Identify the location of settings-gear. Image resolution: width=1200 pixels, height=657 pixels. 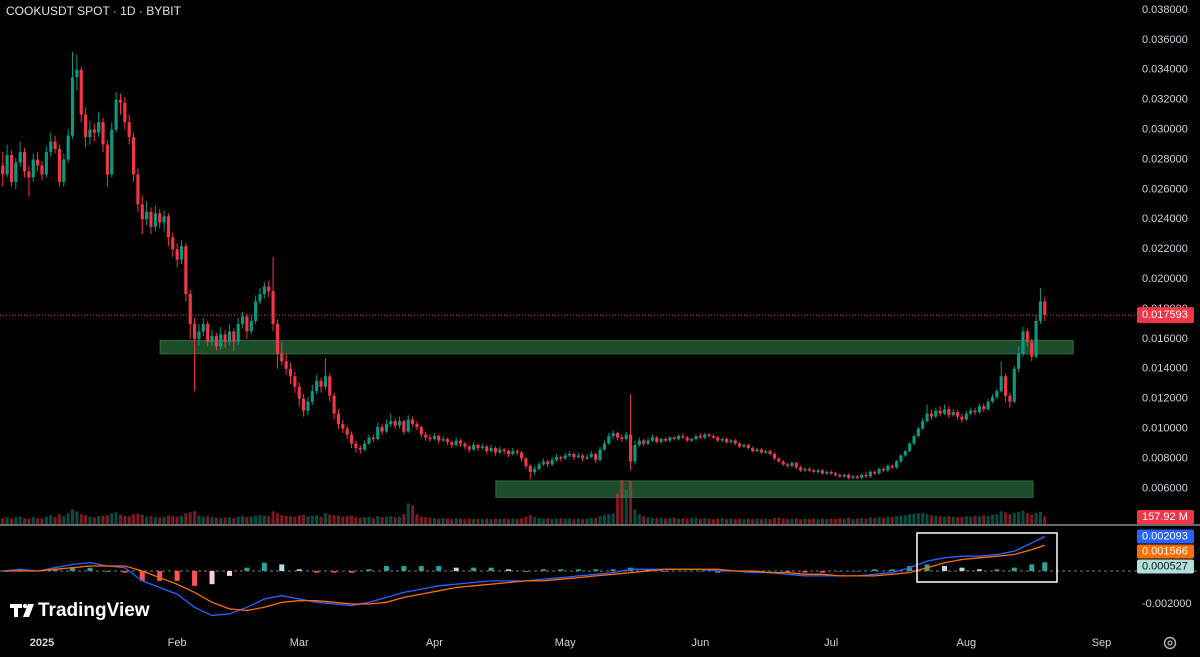
(1170, 643).